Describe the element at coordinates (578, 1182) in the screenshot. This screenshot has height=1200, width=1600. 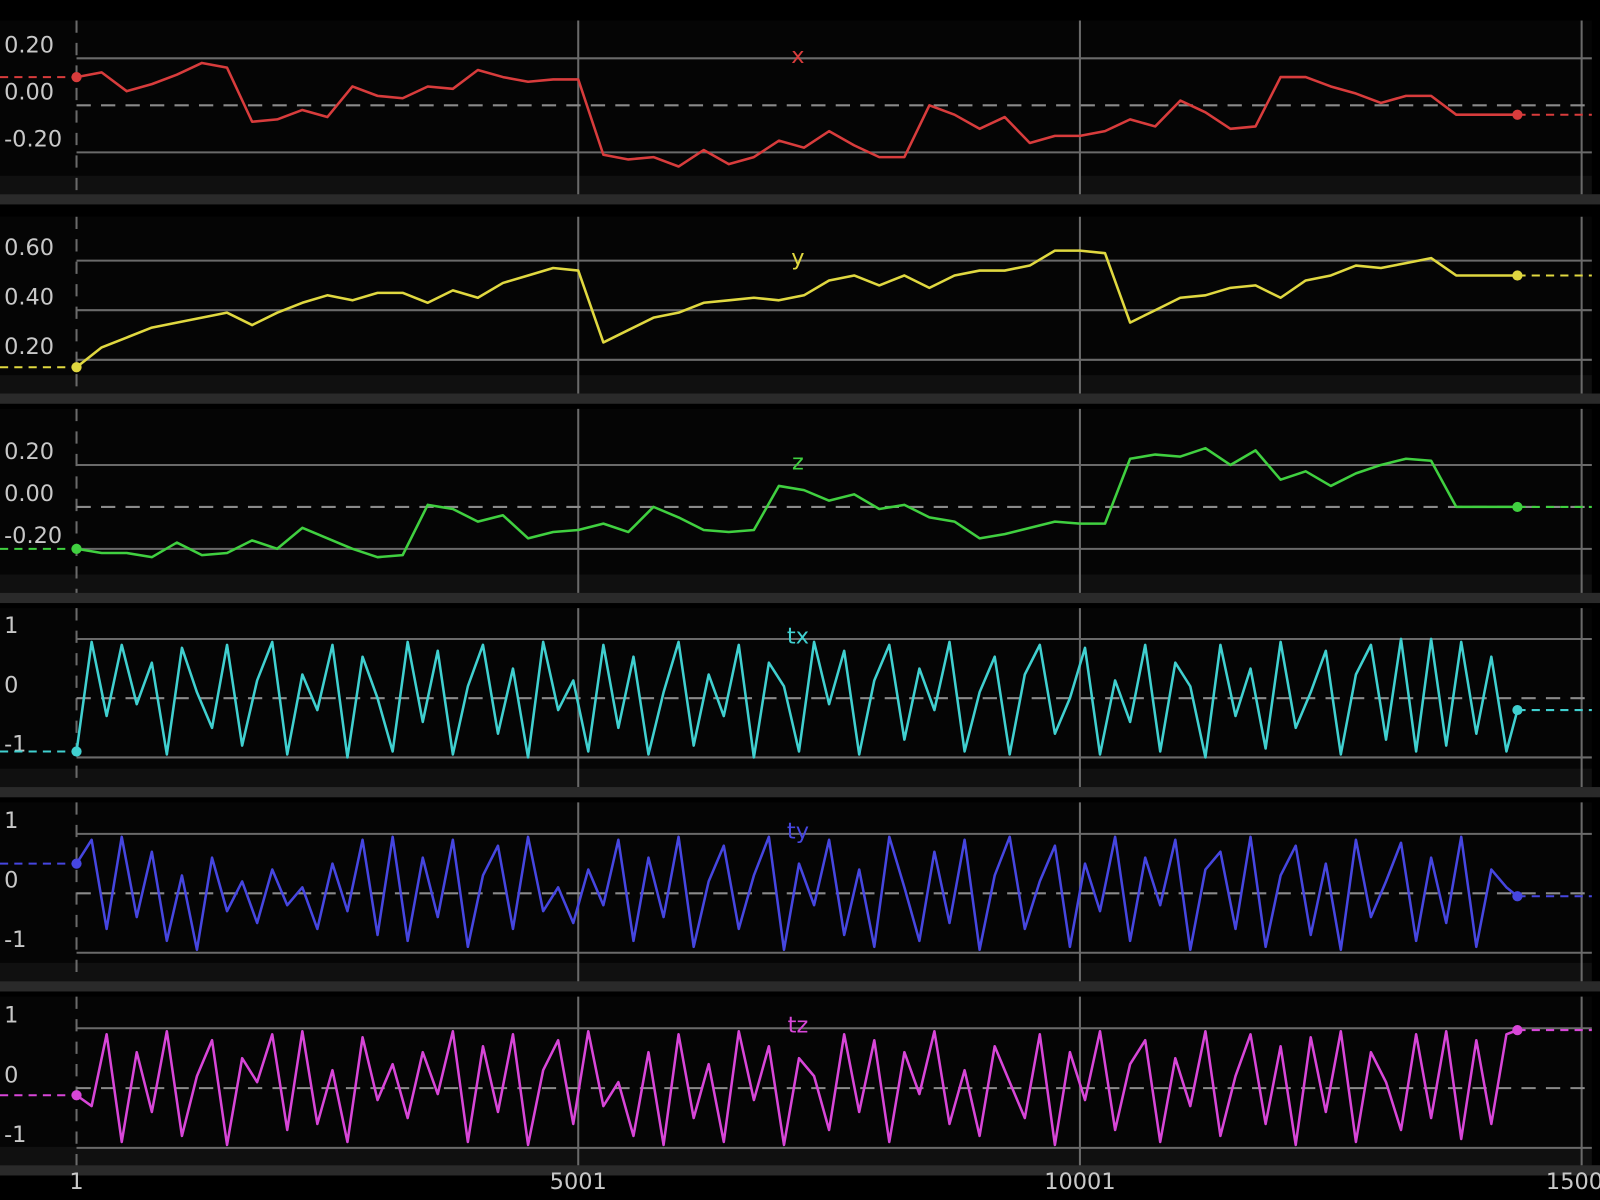
I see `x-tick-label: 5001` at that location.